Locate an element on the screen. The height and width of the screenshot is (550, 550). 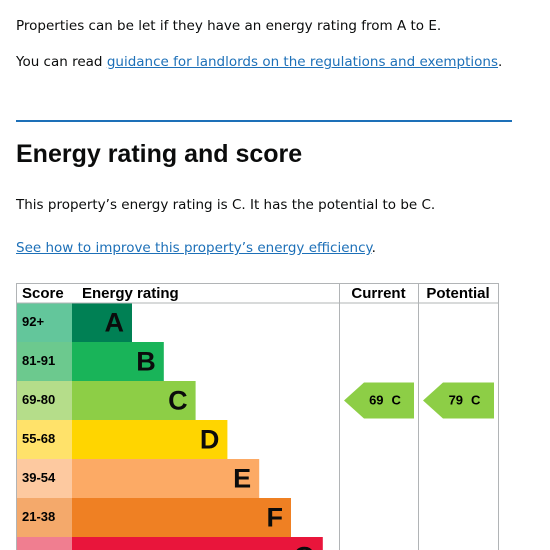
potential-score: 79 is located at coordinates (456, 400).